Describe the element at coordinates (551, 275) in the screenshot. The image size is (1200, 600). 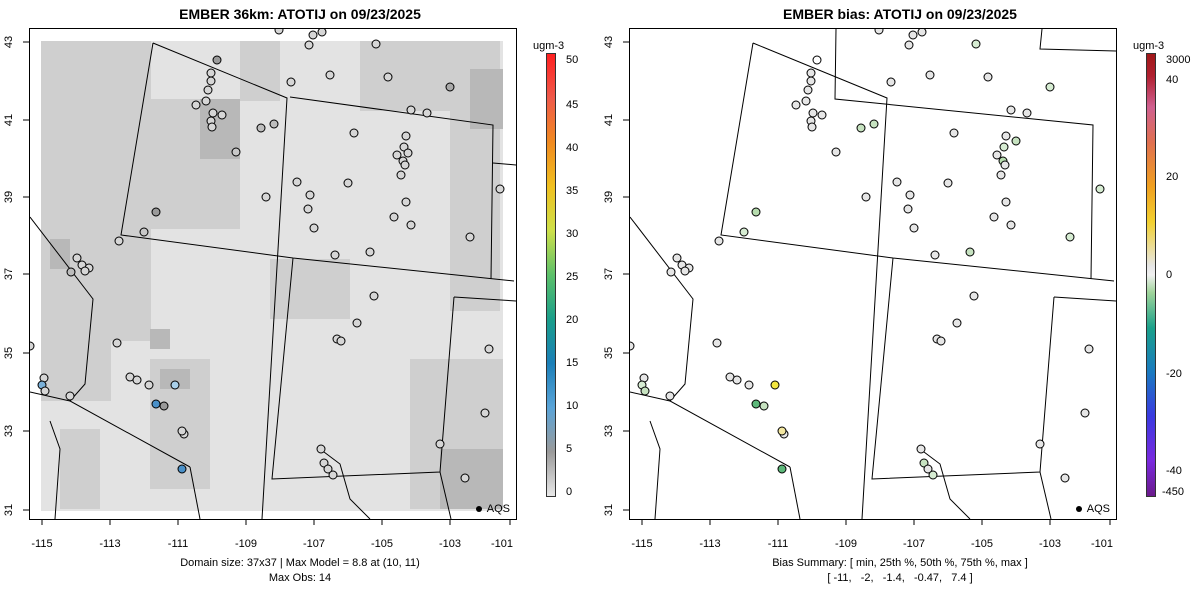
I see `left-colorbar` at that location.